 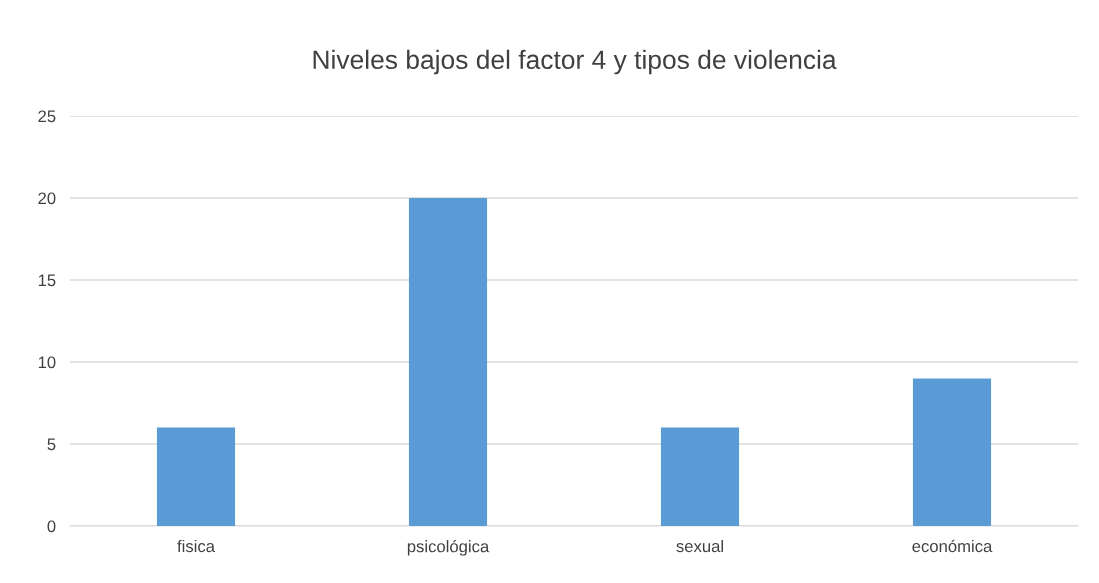 What do you see at coordinates (699, 546) in the screenshot?
I see `x-tick-label: sexual` at bounding box center [699, 546].